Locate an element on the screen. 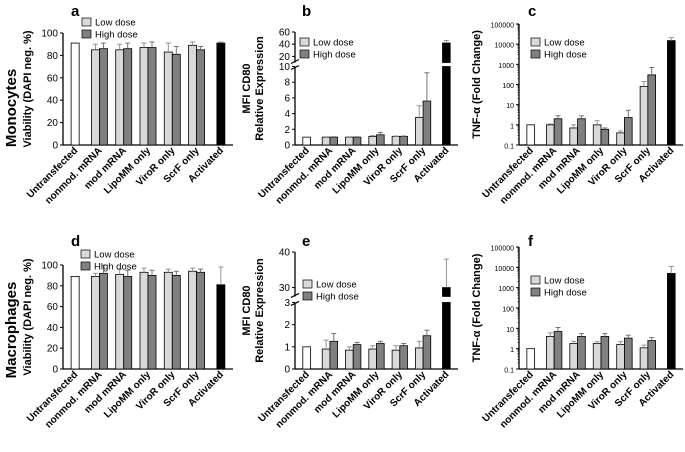  y-tick-label: 1 is located at coordinates (512, 126).